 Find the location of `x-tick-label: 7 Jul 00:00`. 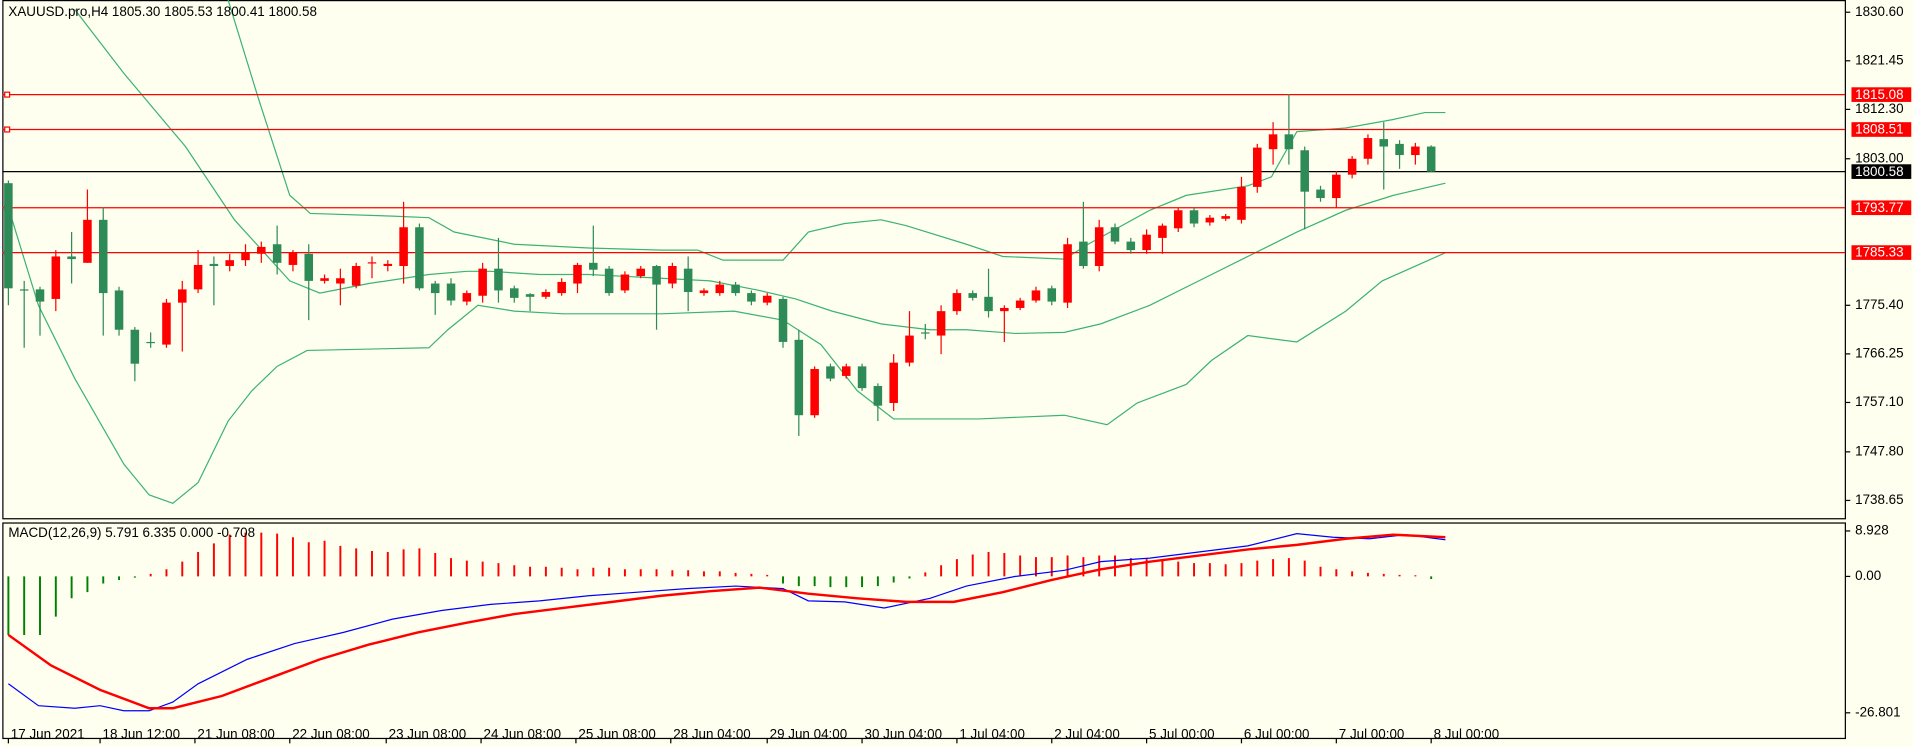

x-tick-label: 7 Jul 00:00 is located at coordinates (1372, 733).